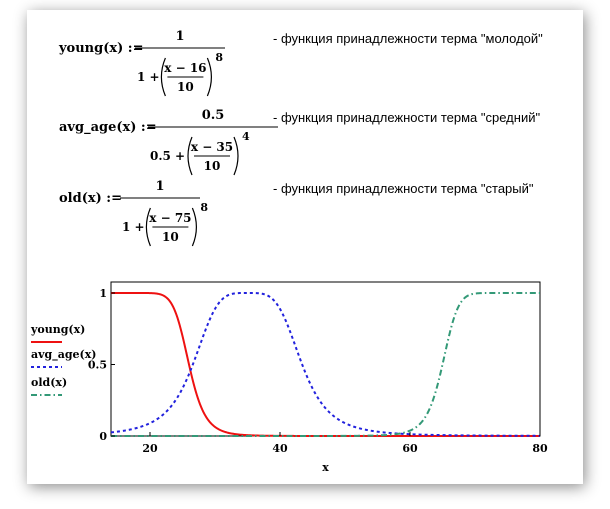 The height and width of the screenshot is (509, 610). Describe the element at coordinates (103, 293) in the screenshot. I see `y-tick-label: 1` at that location.